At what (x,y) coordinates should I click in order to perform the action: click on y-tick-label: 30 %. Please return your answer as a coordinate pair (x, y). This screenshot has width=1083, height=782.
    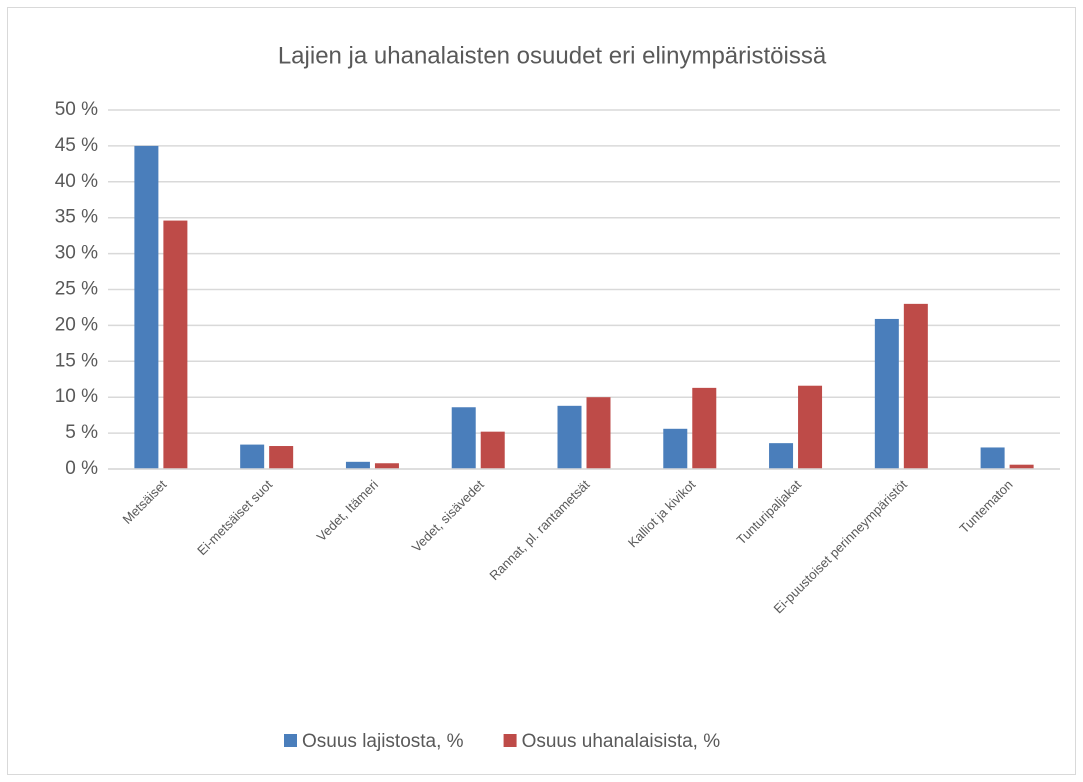
    Looking at the image, I should click on (76, 253).